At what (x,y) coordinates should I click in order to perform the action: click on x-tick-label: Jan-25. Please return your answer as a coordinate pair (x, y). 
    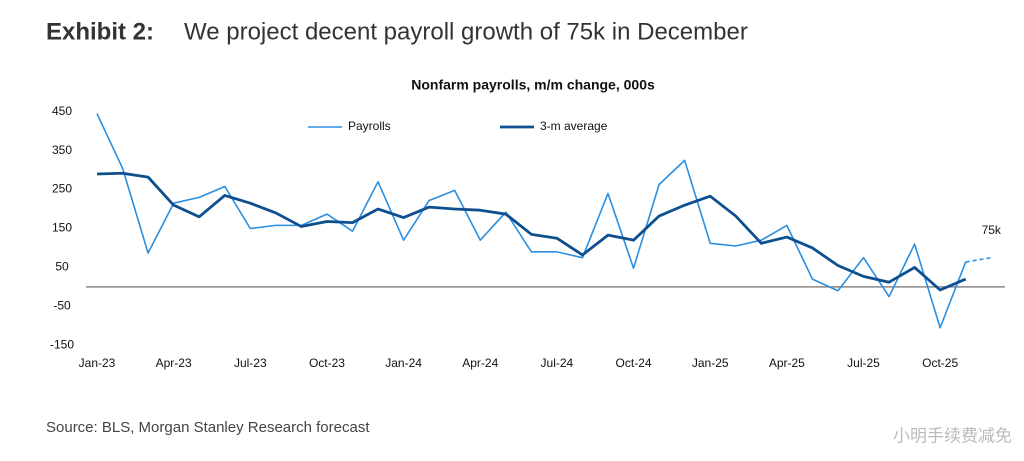
    Looking at the image, I should click on (710, 363).